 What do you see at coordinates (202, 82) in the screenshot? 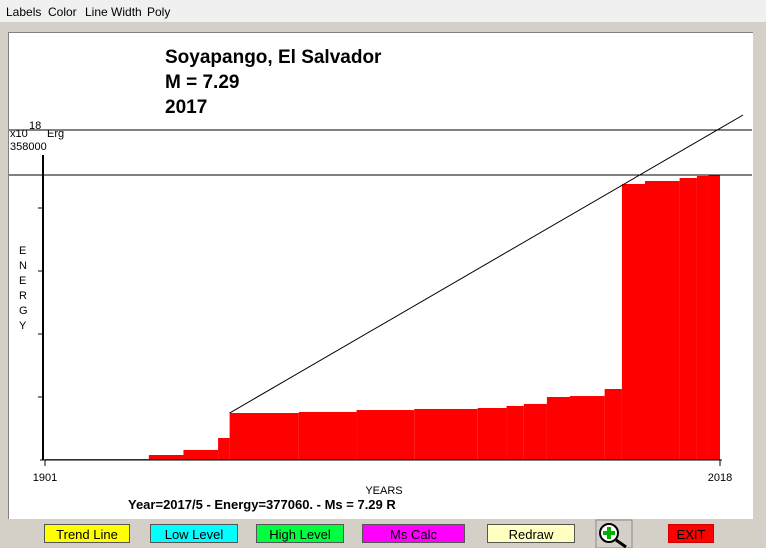
I see `title-line: M = 7.29` at bounding box center [202, 82].